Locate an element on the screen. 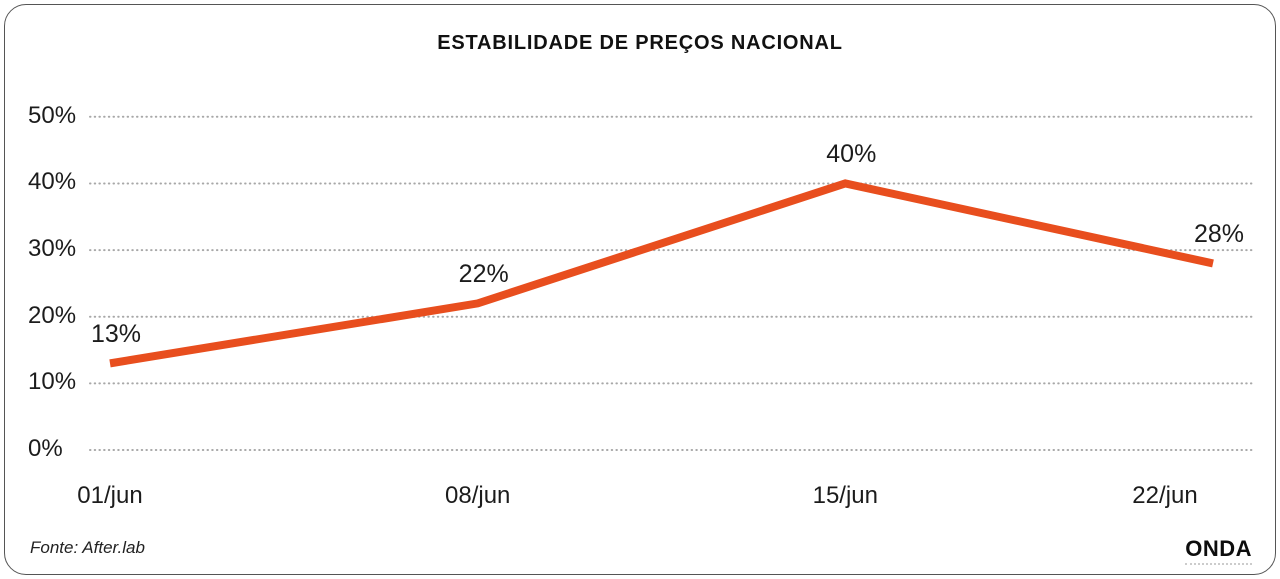  point-value-label: 28% is located at coordinates (1219, 234).